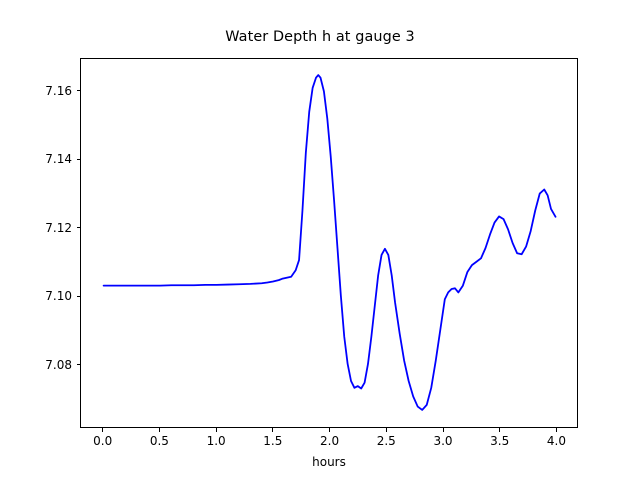 The height and width of the screenshot is (480, 640). Describe the element at coordinates (58, 296) in the screenshot. I see `y-tick-label: 7.10` at that location.